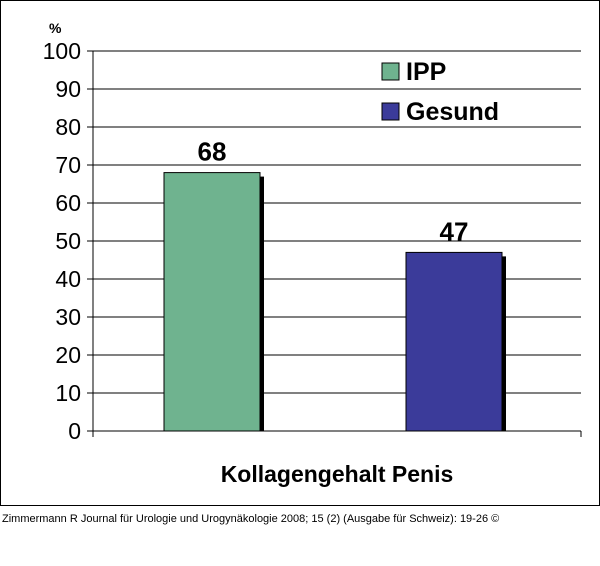  Describe the element at coordinates (55, 28) in the screenshot. I see `y-axis-label: %` at that location.